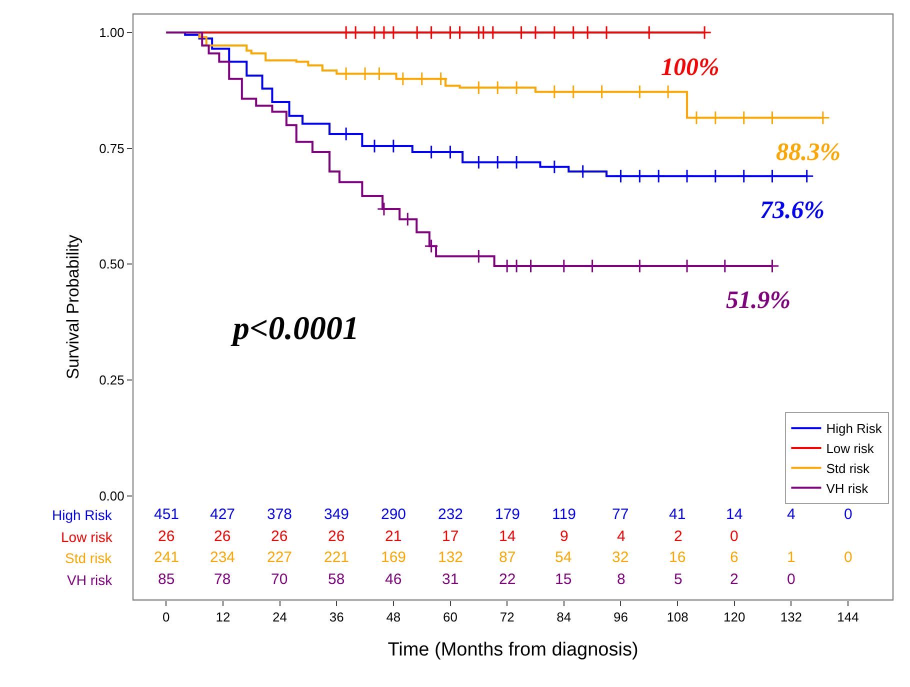 The height and width of the screenshot is (687, 910). I want to click on x-tick-label: 72, so click(507, 617).